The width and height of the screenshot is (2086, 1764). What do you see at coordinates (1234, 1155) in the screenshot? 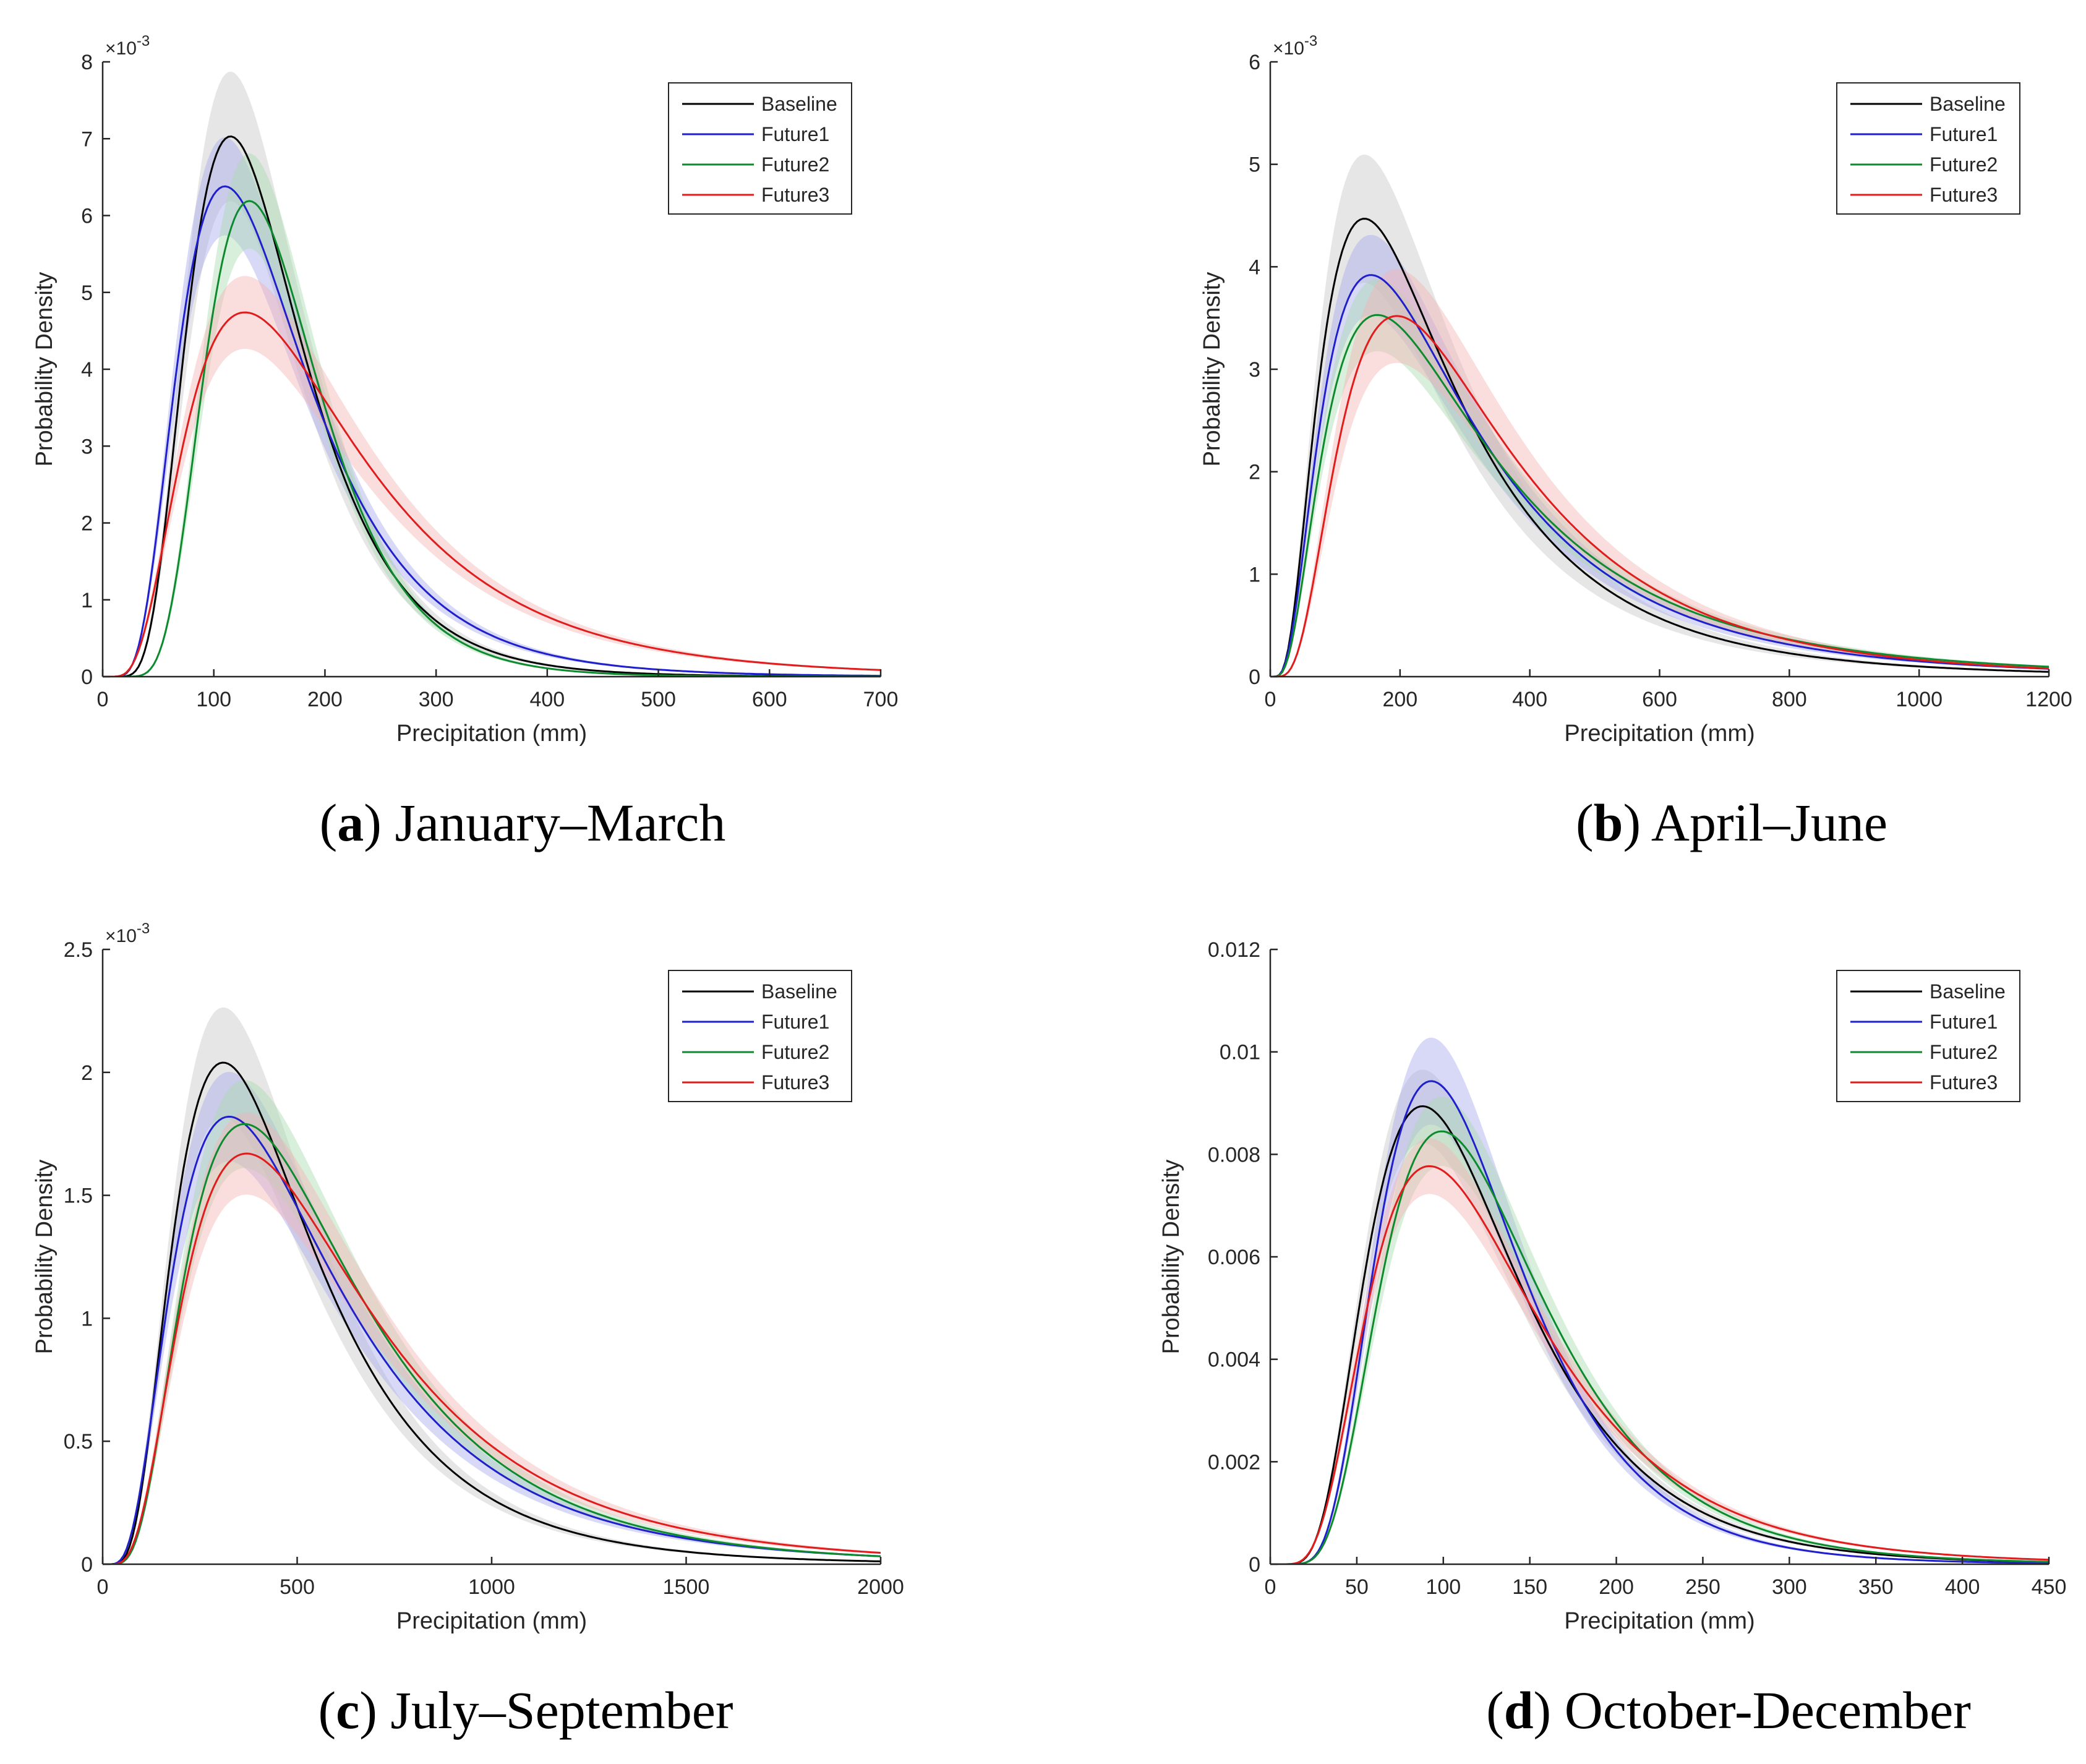
I see `y-tick-label-d: 0.008` at bounding box center [1234, 1155].